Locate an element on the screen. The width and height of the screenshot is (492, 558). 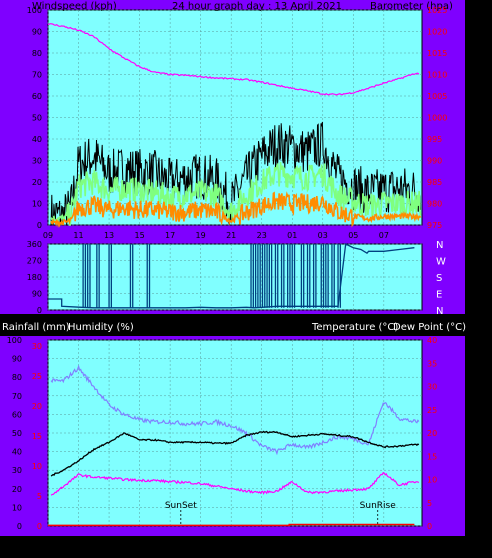
rainfall-tick-label: 15 is located at coordinates (37, 436).